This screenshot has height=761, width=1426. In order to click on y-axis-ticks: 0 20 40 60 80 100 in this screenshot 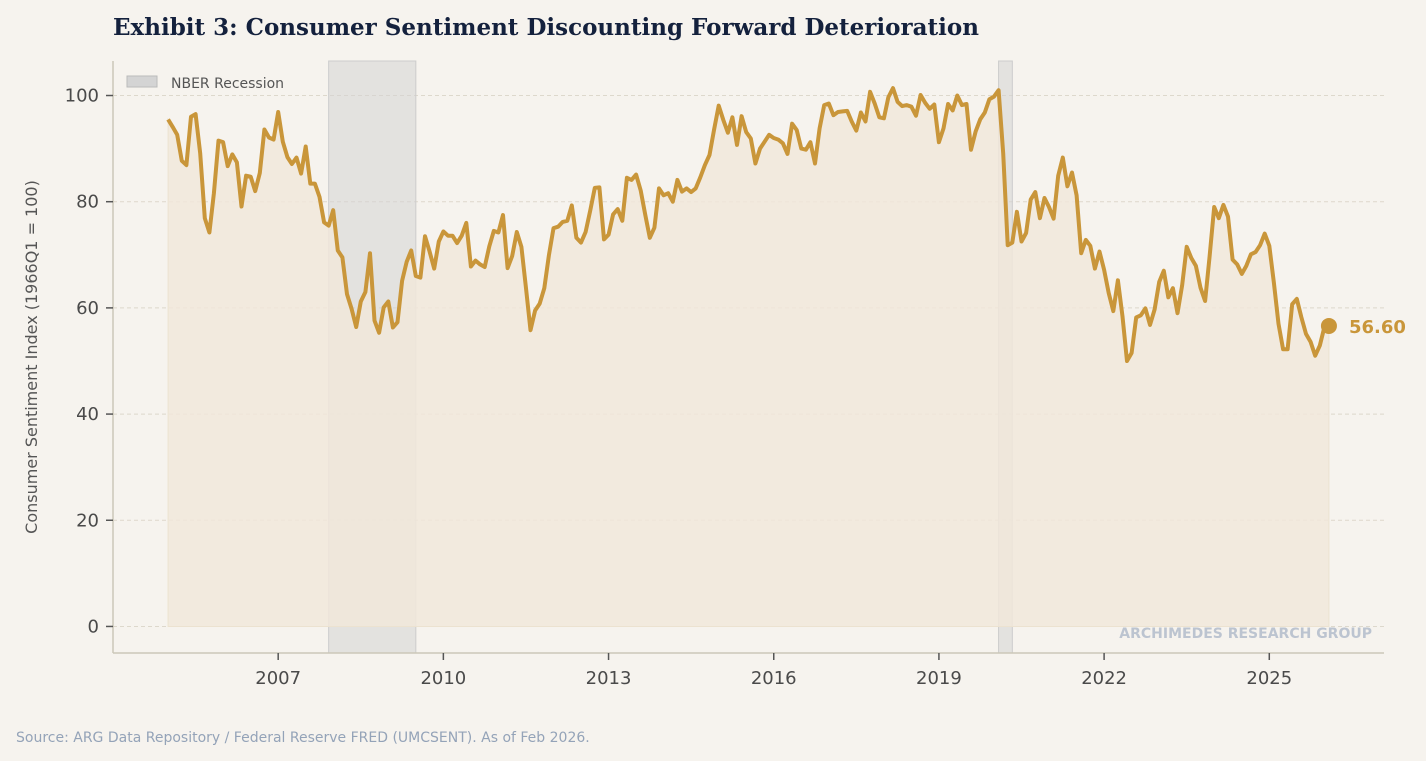, I will do `click(89, 361)`.